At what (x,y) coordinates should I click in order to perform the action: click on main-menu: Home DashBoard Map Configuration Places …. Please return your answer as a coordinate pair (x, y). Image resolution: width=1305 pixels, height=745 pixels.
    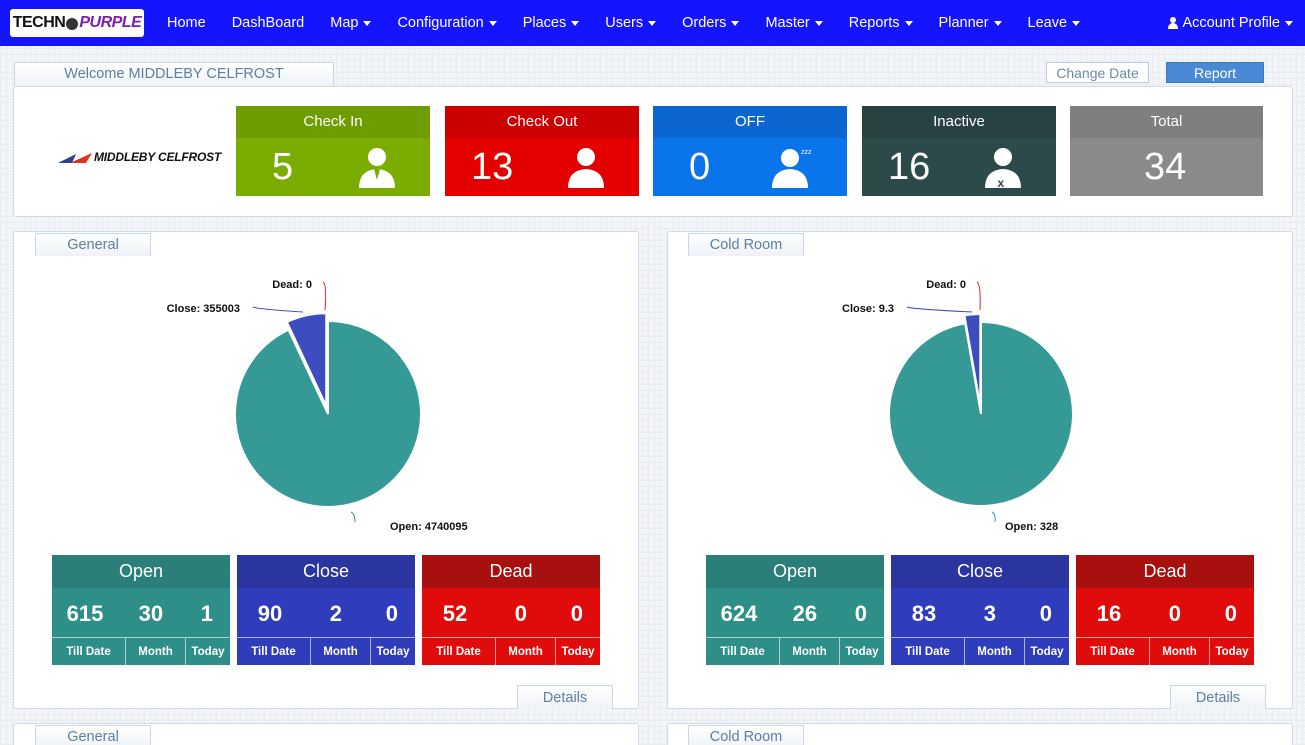
    Looking at the image, I should click on (623, 23).